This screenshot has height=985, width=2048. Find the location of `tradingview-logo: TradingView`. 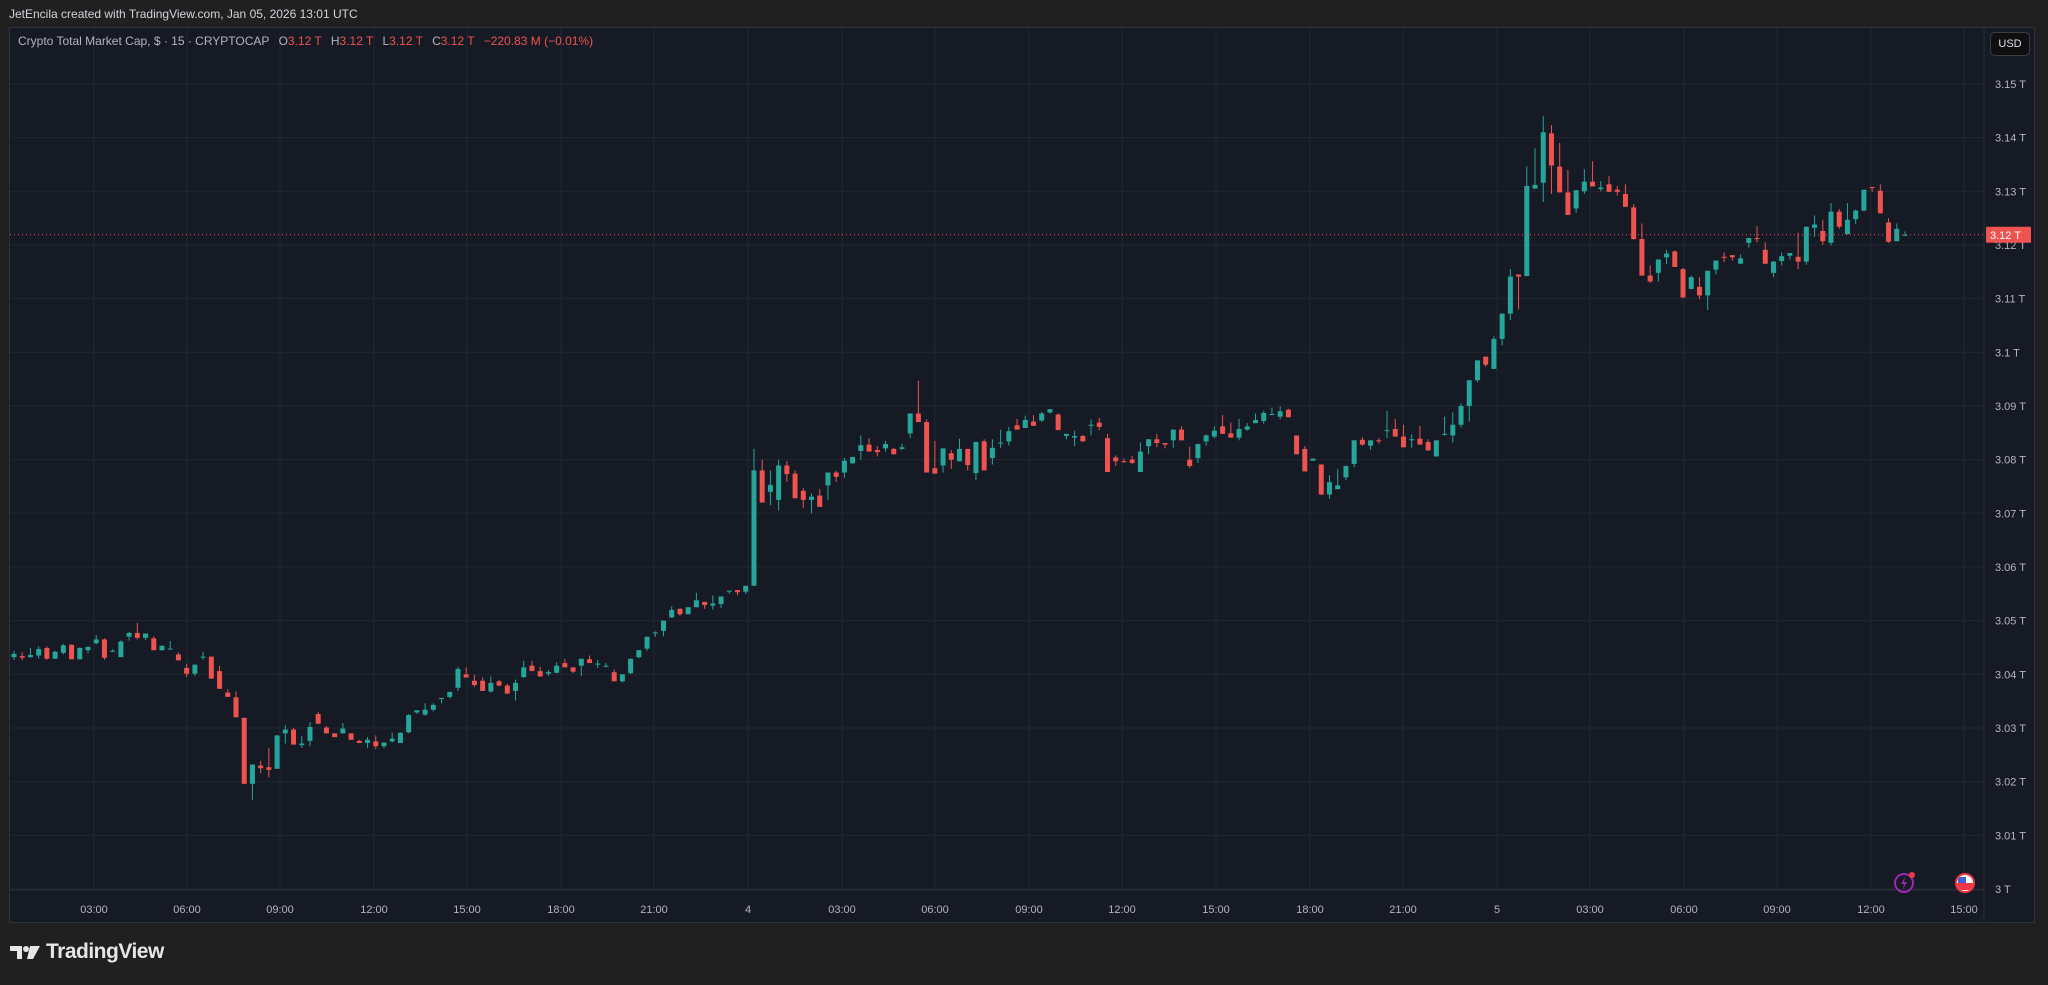

tradingview-logo: TradingView is located at coordinates (87, 952).